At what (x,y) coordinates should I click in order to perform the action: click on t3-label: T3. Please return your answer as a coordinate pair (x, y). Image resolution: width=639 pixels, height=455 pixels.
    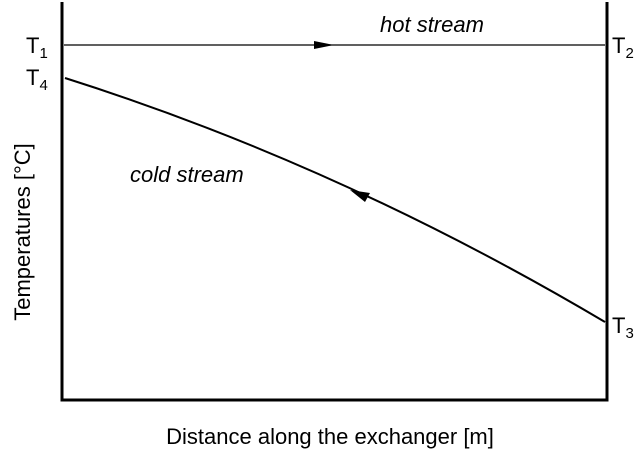
    Looking at the image, I should click on (623, 327).